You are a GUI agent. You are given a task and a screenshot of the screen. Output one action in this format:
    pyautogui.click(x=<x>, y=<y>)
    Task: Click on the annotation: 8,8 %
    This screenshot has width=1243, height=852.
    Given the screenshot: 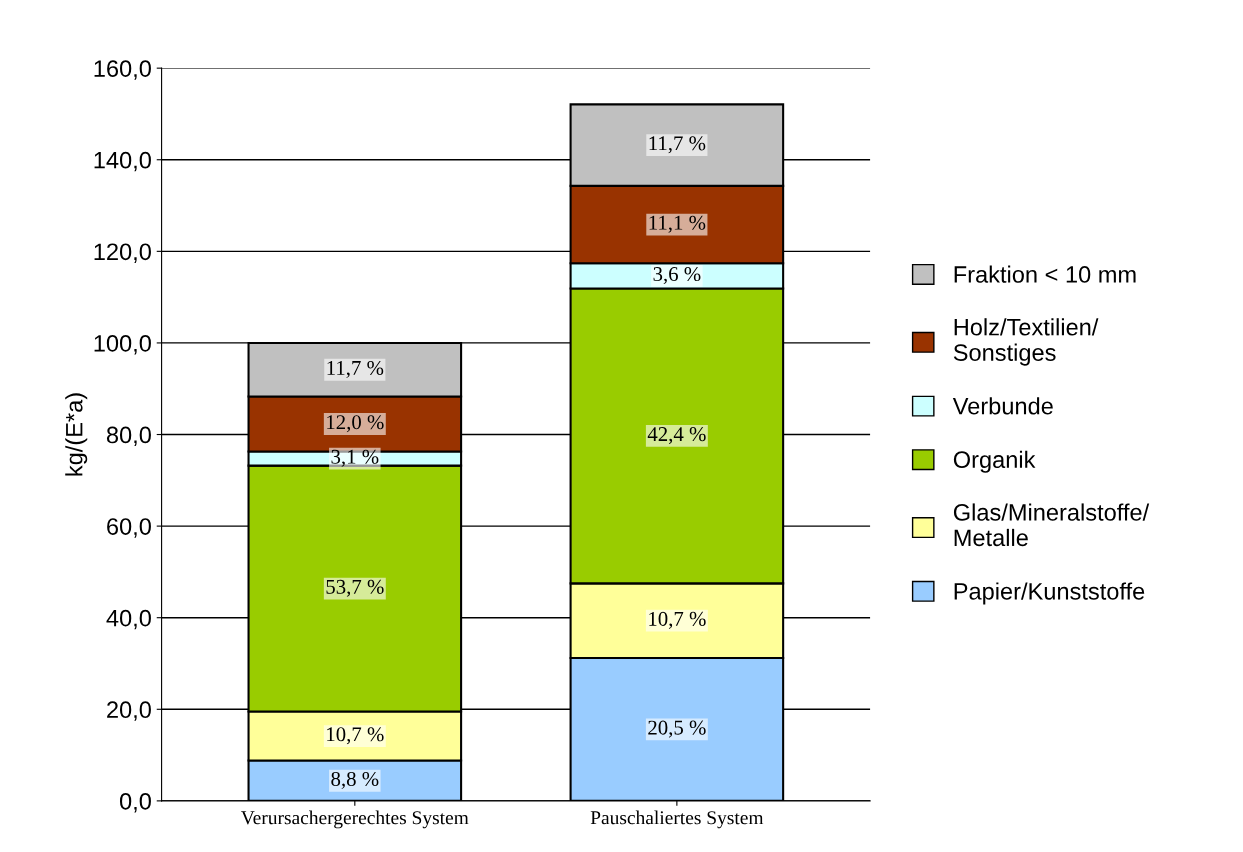 What is the action you would take?
    pyautogui.click(x=355, y=780)
    